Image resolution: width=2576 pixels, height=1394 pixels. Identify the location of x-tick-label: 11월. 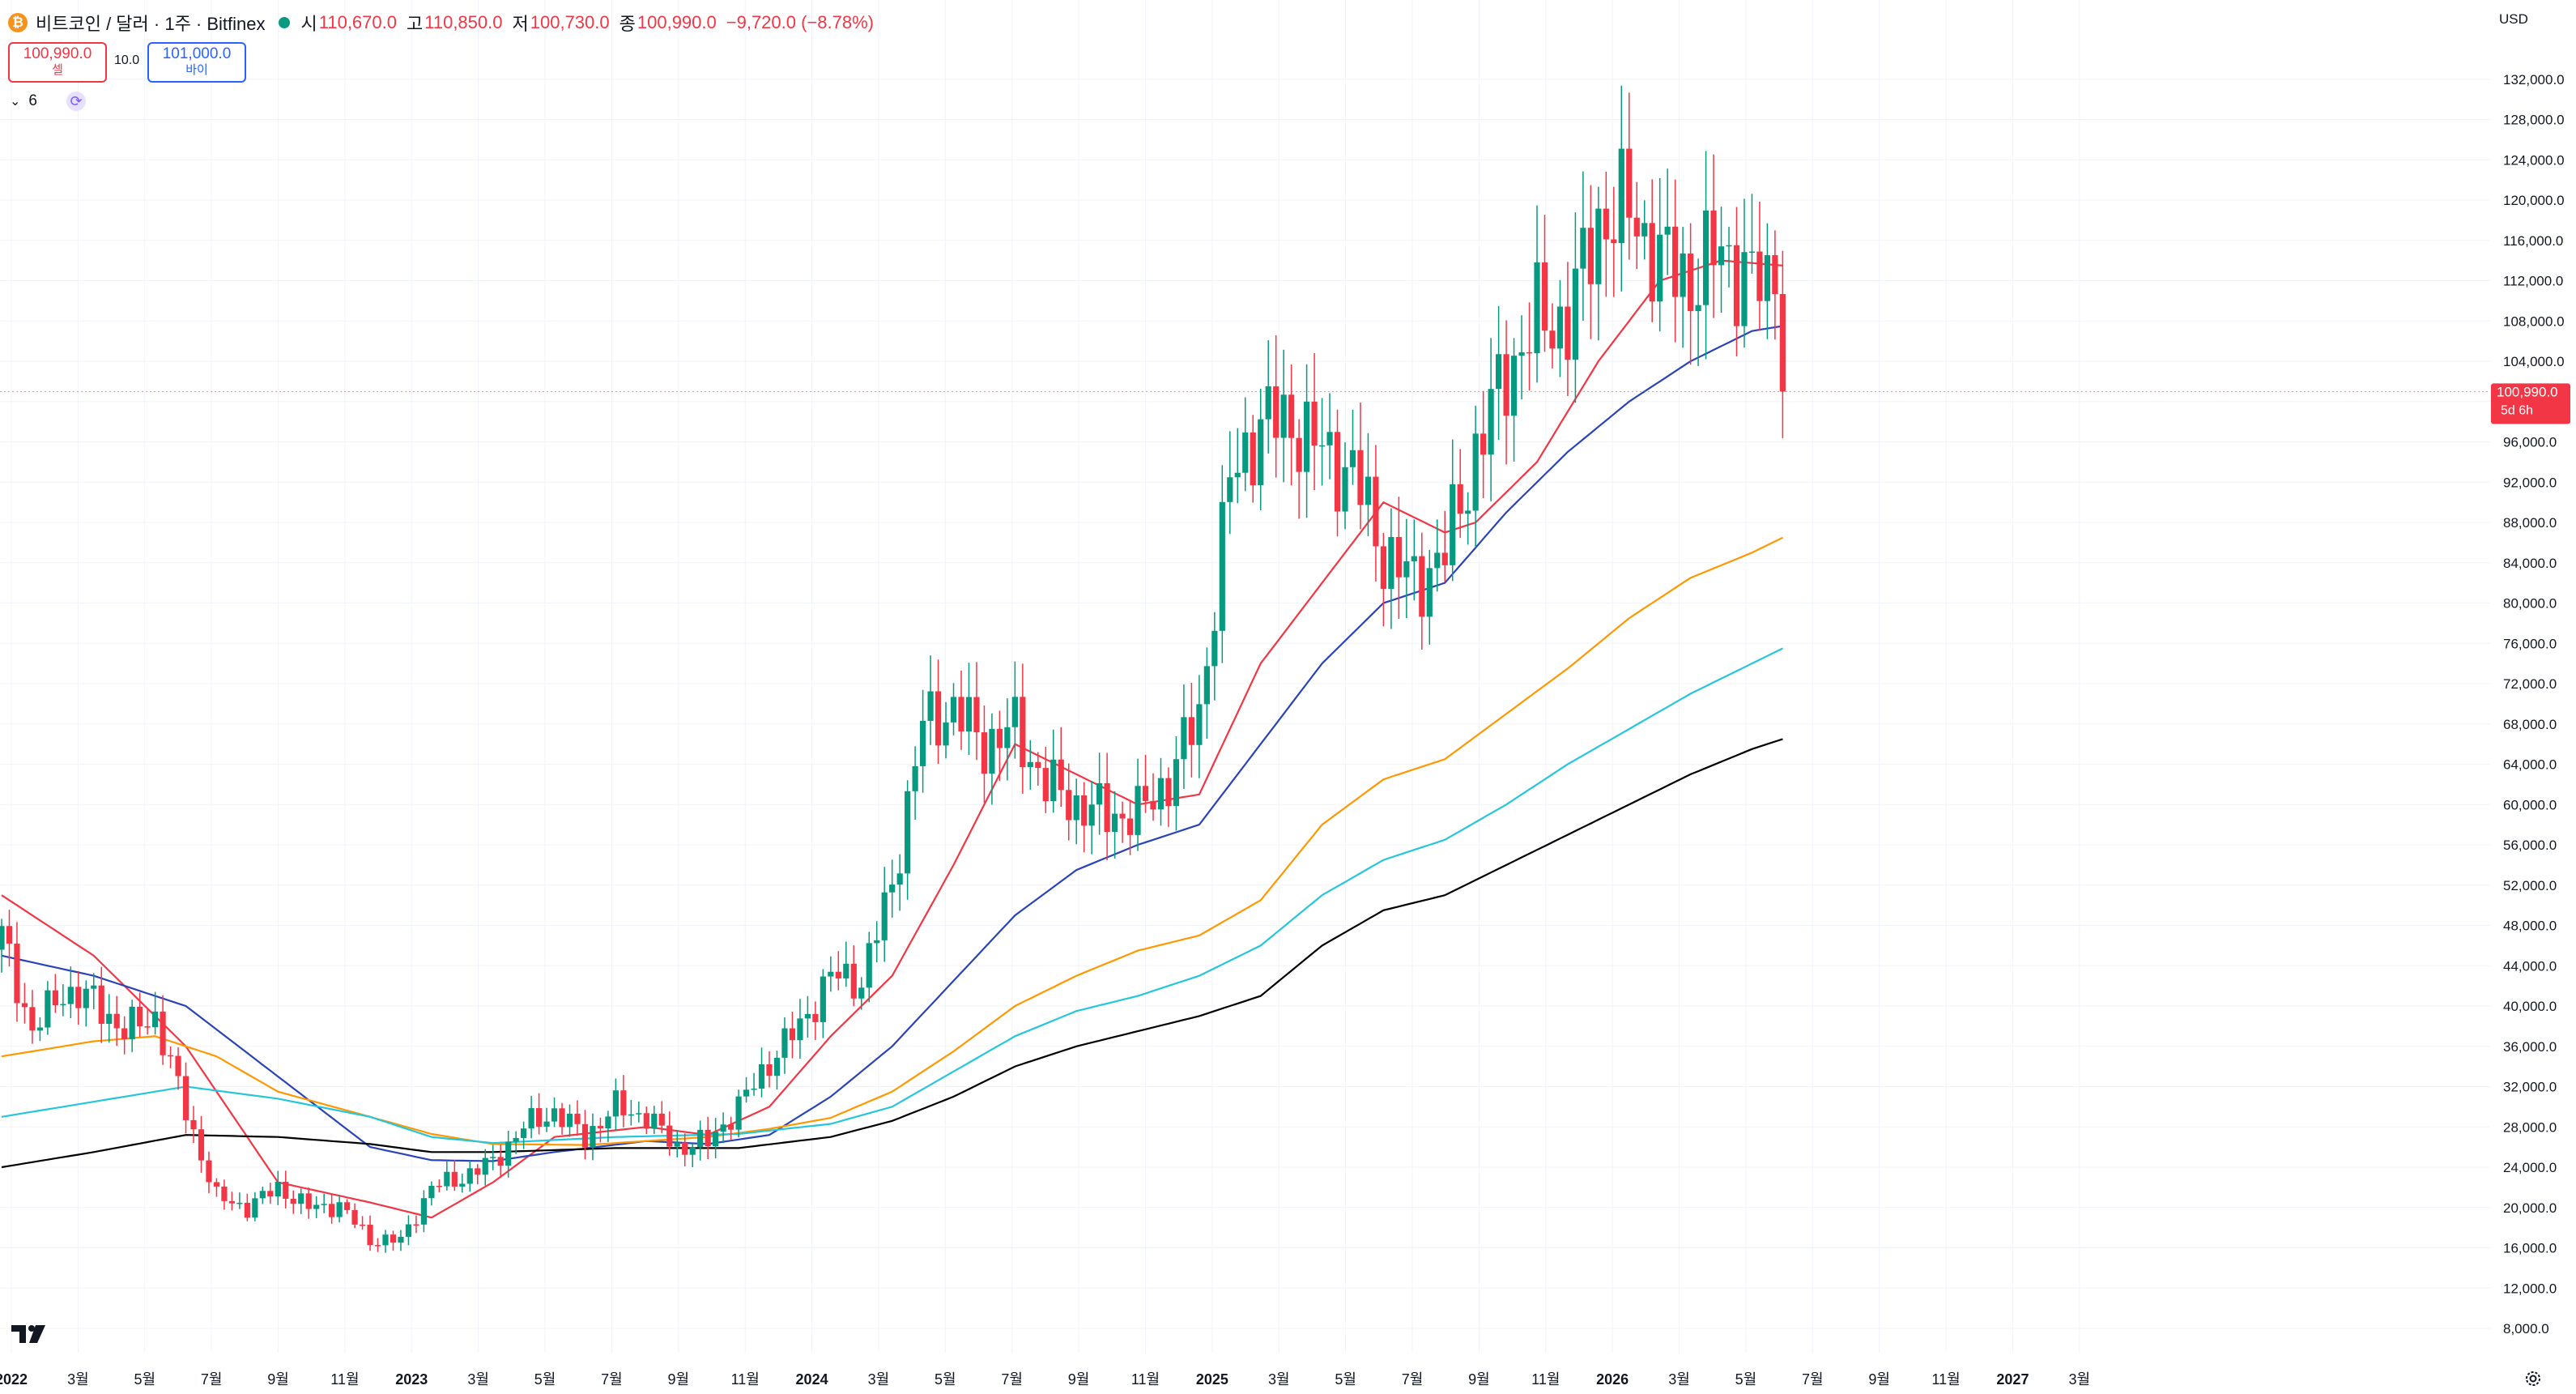
(1945, 1380).